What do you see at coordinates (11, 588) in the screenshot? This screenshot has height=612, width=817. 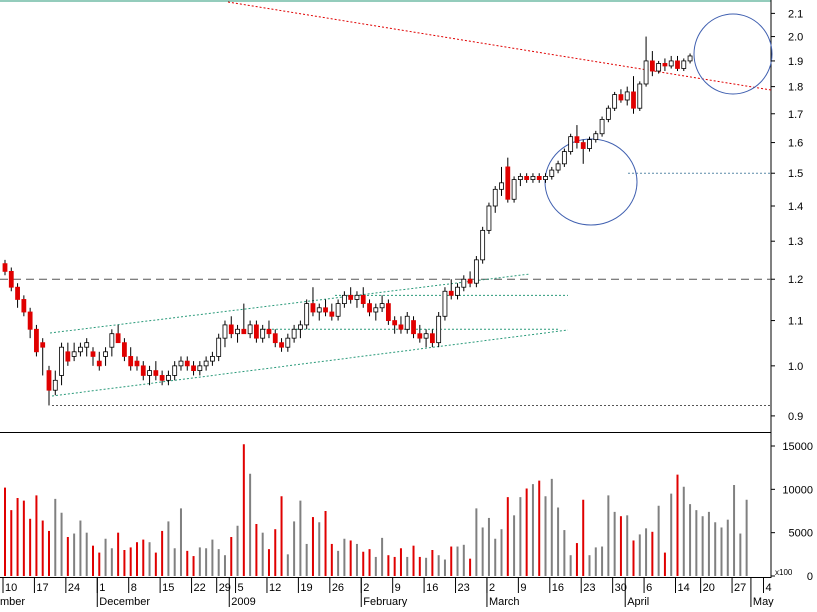 I see `x-day-label: 10` at bounding box center [11, 588].